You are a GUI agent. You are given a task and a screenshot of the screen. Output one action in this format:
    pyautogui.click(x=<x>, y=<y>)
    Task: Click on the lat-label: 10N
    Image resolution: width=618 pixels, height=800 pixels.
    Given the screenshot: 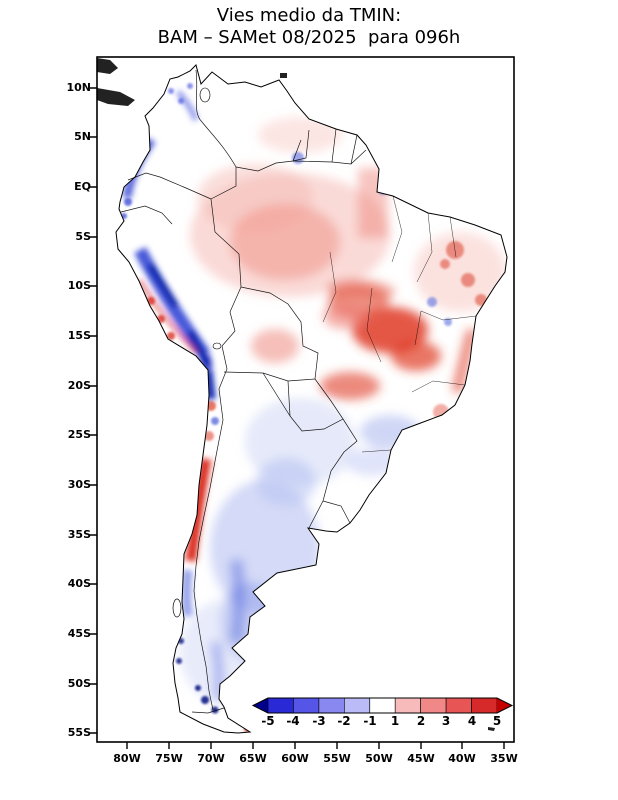 What is the action you would take?
    pyautogui.click(x=78, y=87)
    